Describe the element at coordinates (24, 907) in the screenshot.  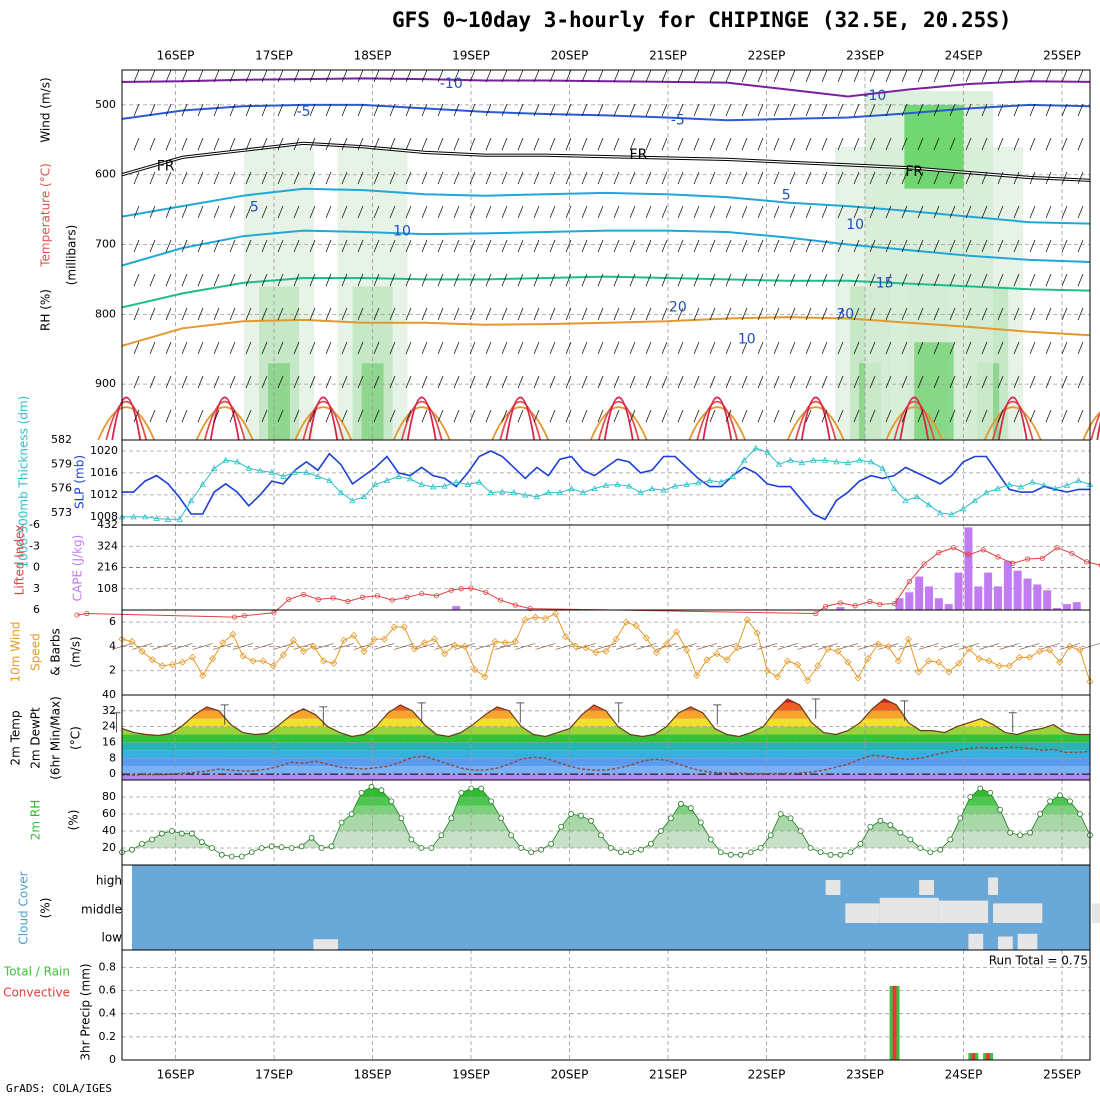
I see `axis-label-cloud-cover: Cloud Cover` at that location.